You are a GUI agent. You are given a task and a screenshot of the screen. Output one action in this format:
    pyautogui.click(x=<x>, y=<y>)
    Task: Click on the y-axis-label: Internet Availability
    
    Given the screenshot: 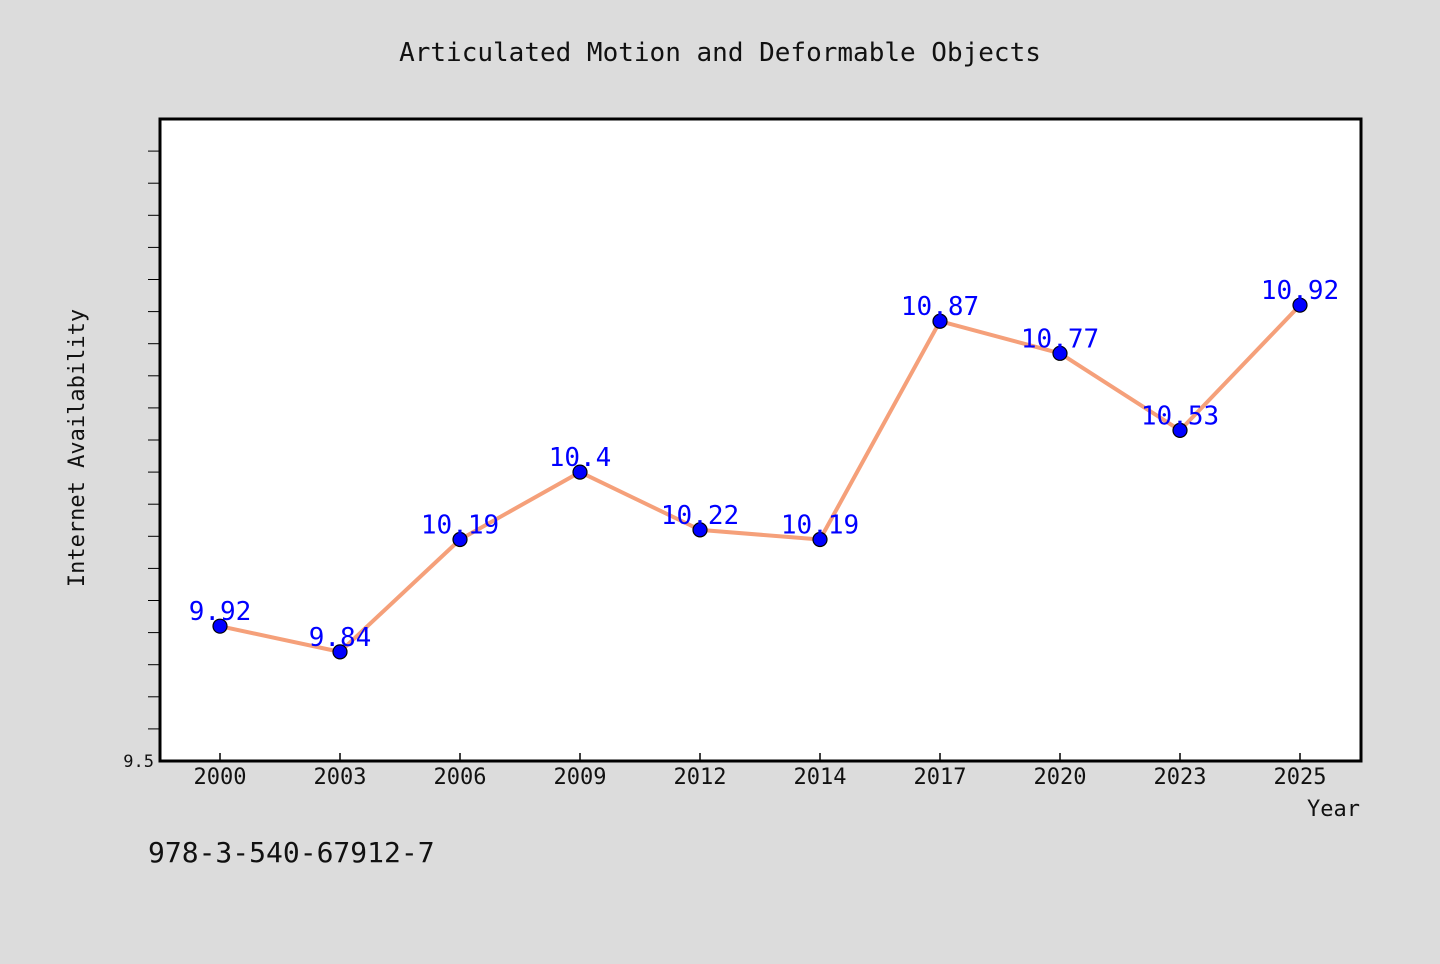 What is the action you would take?
    pyautogui.click(x=77, y=448)
    